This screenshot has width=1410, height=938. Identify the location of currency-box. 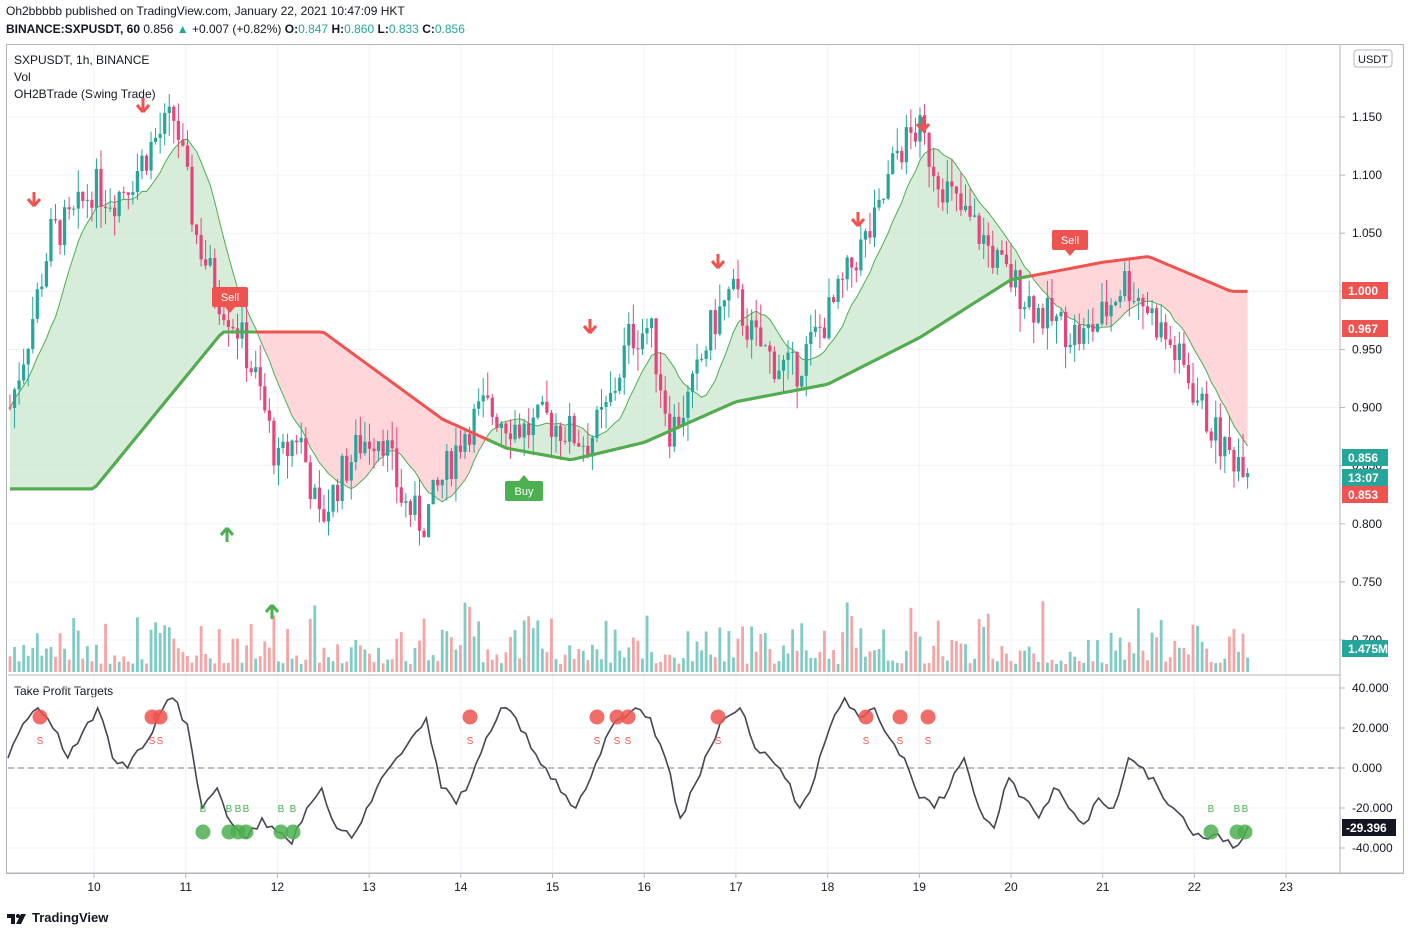
(1373, 58).